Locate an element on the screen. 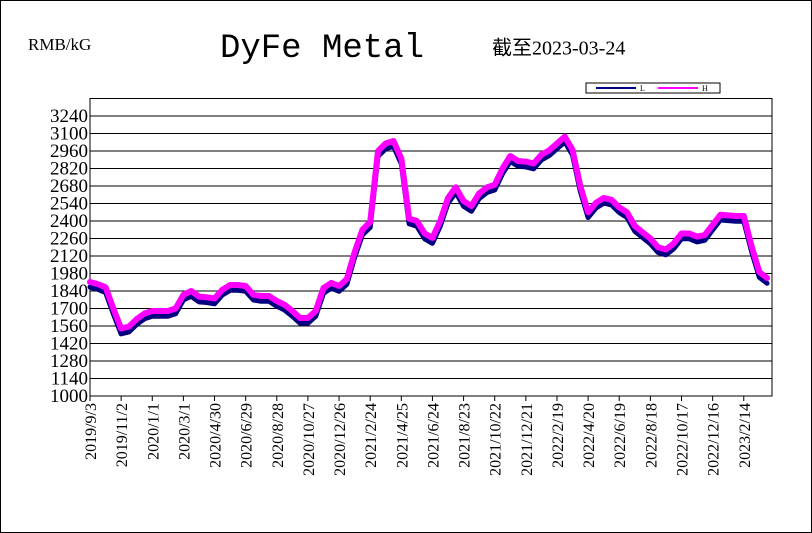 Image resolution: width=812 pixels, height=533 pixels. y-tick-label: 2680 is located at coordinates (69, 186).